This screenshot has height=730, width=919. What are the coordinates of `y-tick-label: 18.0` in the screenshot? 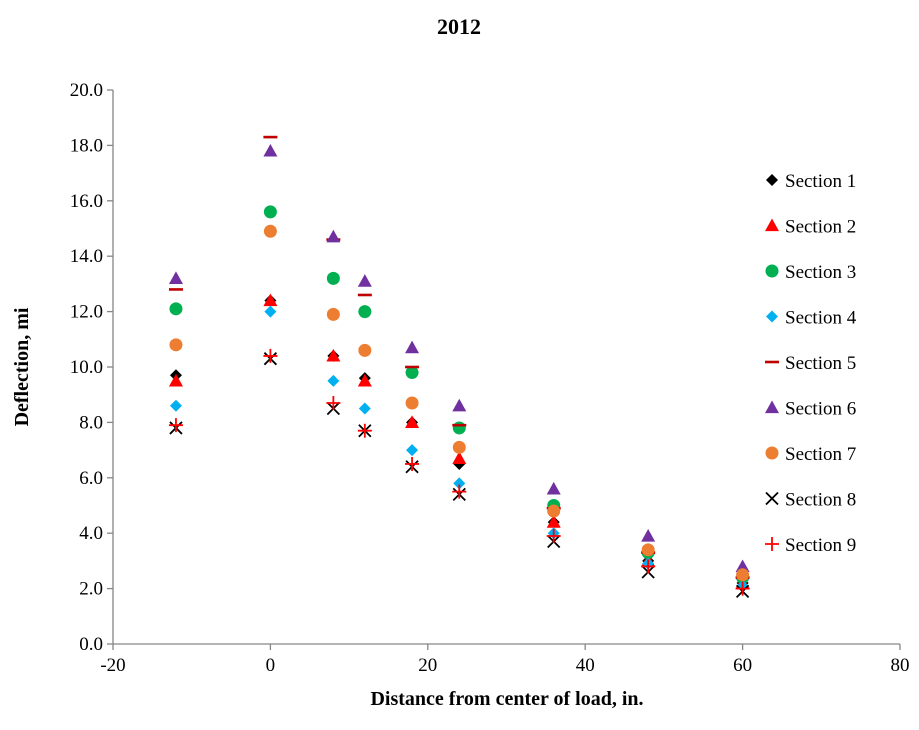 It's located at (86, 145).